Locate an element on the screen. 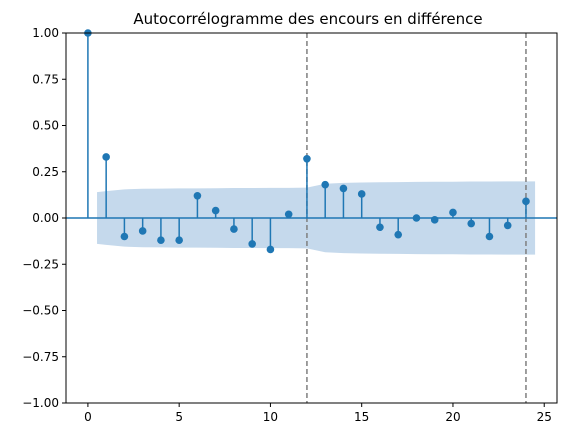 Image resolution: width=568 pixels, height=436 pixels. y-tick-label: 0.25 is located at coordinates (45, 172).